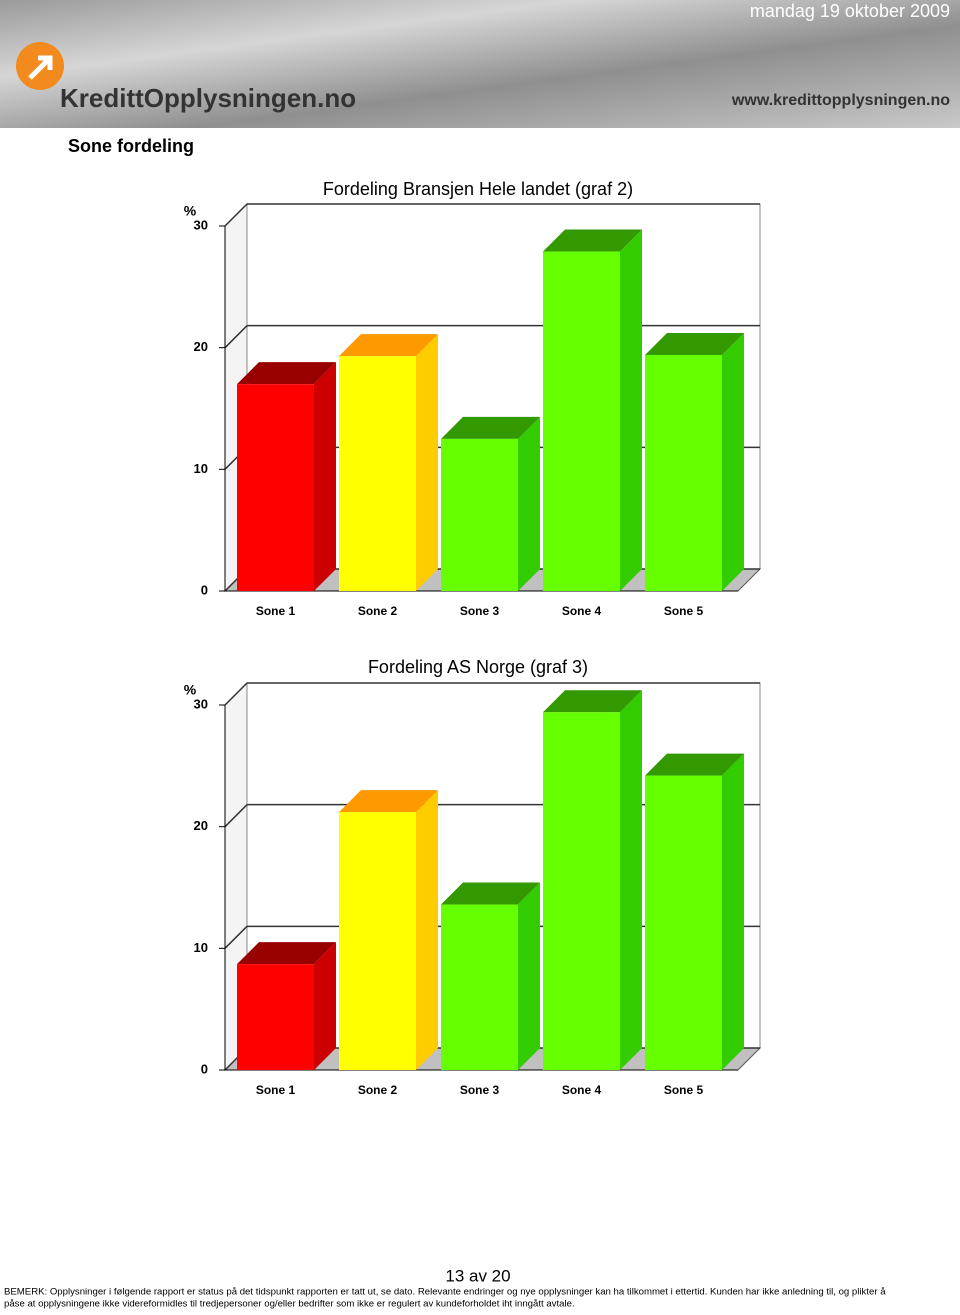 The height and width of the screenshot is (1315, 960). Describe the element at coordinates (208, 98) in the screenshot. I see `logo-text: KredittOpplysningen.no` at that location.